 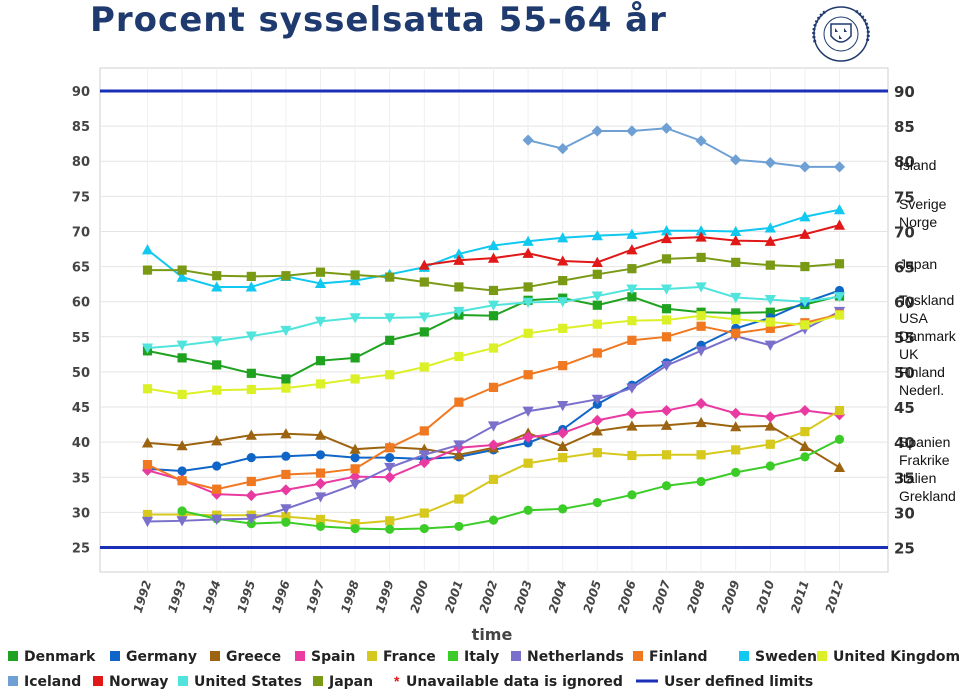 What do you see at coordinates (138, 682) in the screenshot?
I see `legend-label: Norway` at bounding box center [138, 682].